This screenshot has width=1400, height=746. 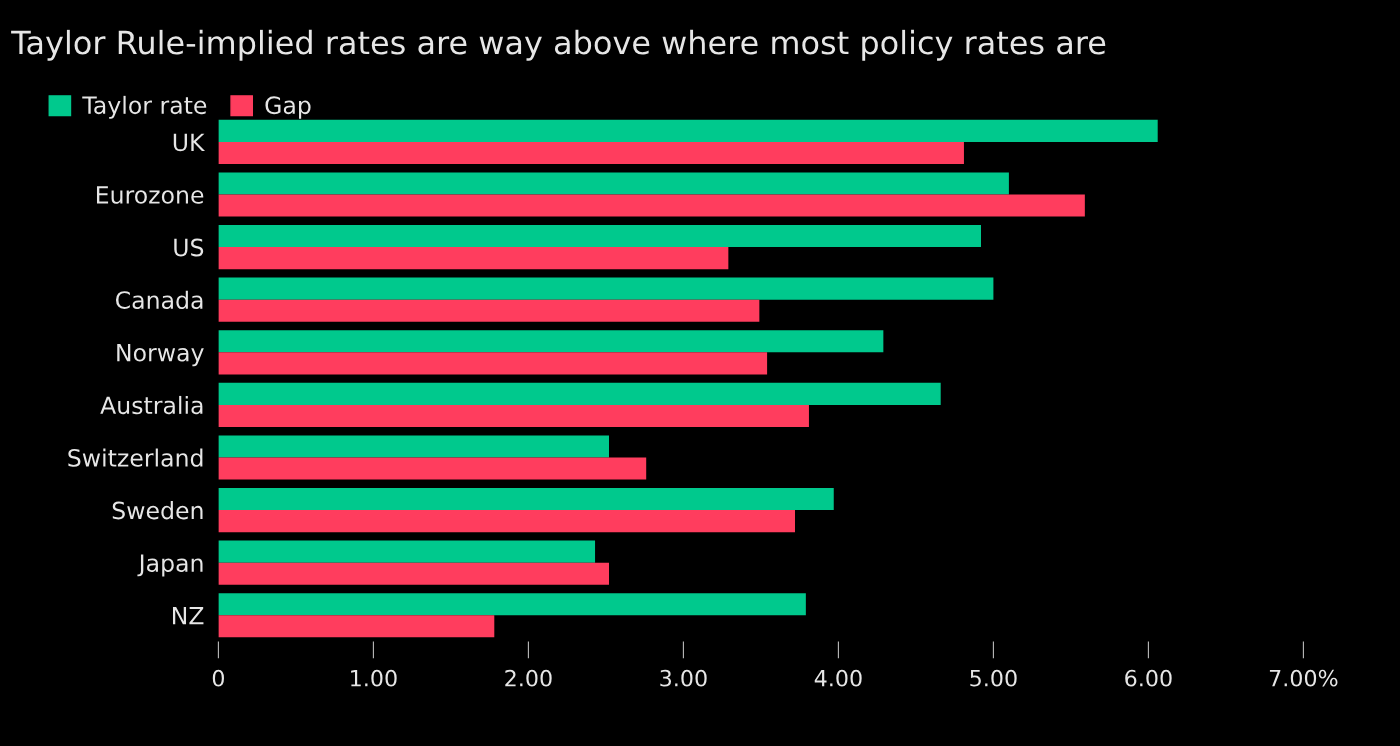 I want to click on x-tick-label: 1.00, so click(x=374, y=678).